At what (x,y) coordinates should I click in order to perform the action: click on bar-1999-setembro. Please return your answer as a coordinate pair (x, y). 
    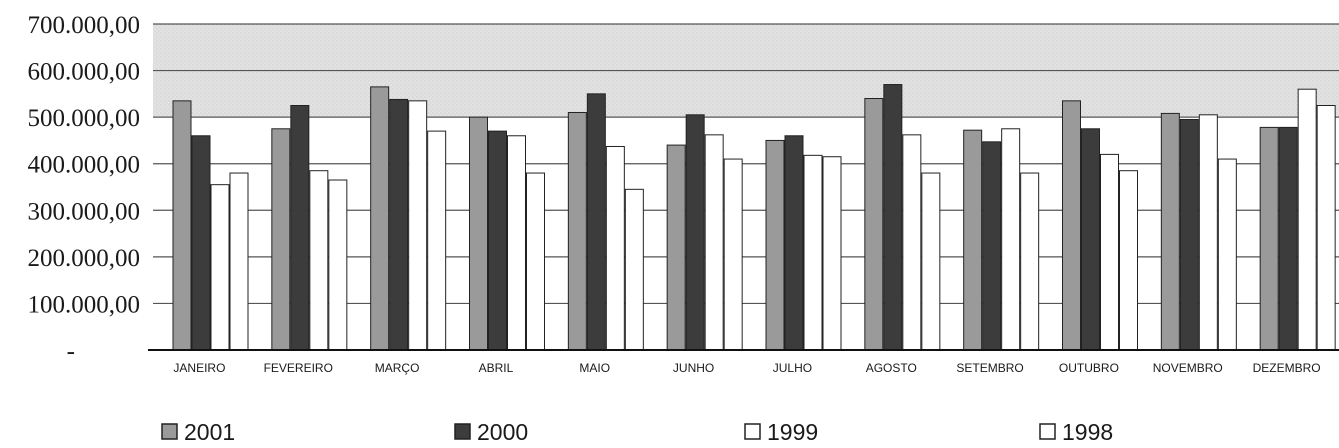
    Looking at the image, I should click on (1011, 239).